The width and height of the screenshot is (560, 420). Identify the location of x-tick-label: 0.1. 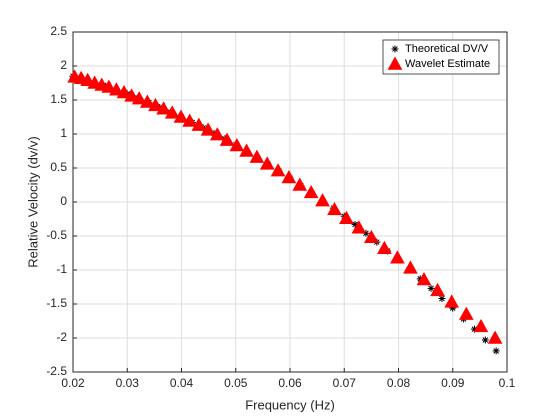
(507, 383).